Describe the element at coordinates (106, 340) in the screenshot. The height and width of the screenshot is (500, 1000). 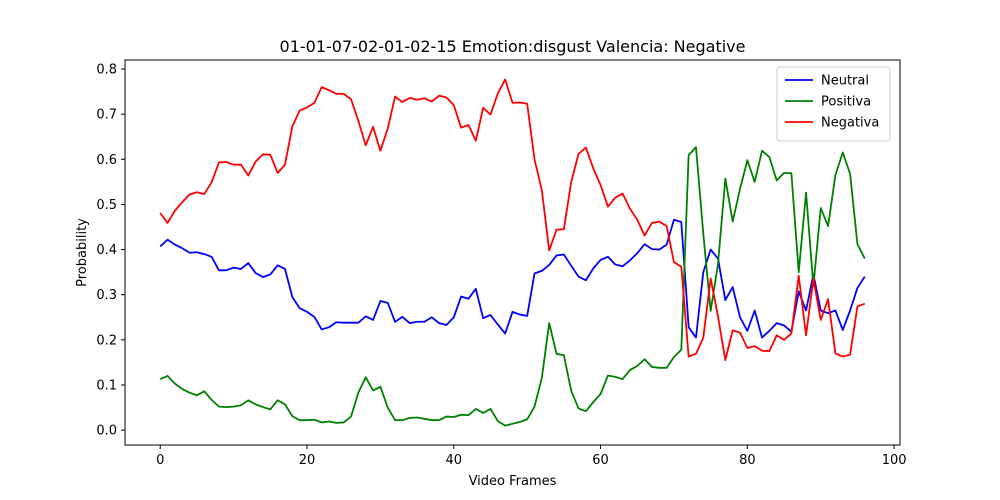
I see `y-tick-label: 0.2` at that location.